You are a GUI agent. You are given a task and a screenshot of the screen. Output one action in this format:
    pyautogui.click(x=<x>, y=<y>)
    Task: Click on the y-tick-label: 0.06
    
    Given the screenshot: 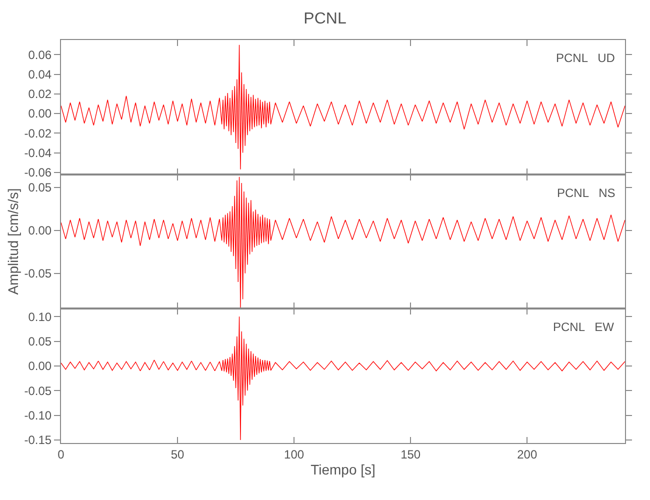 What is the action you would take?
    pyautogui.click(x=40, y=55)
    